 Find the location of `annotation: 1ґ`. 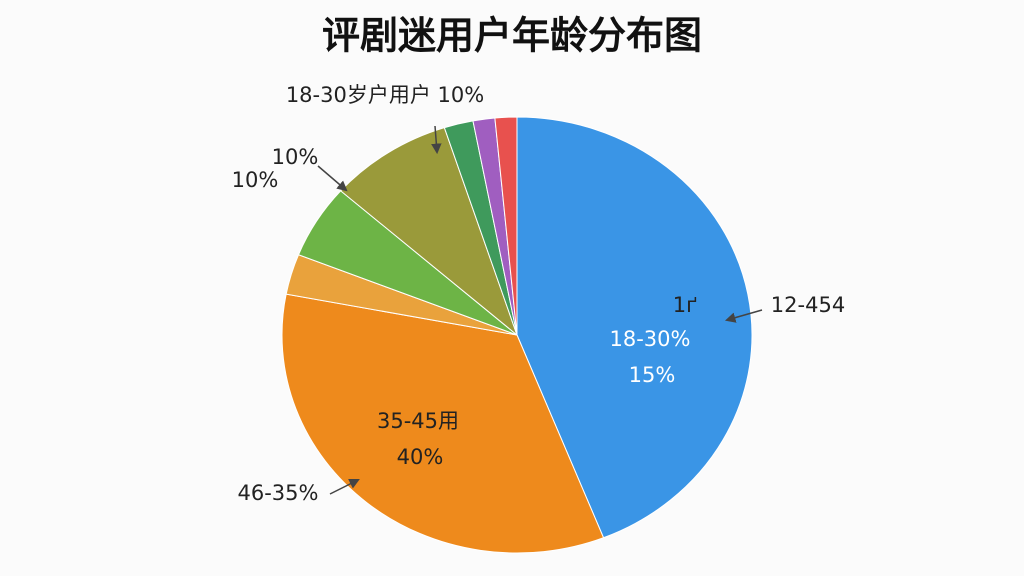

annotation: 1ґ is located at coordinates (685, 305).